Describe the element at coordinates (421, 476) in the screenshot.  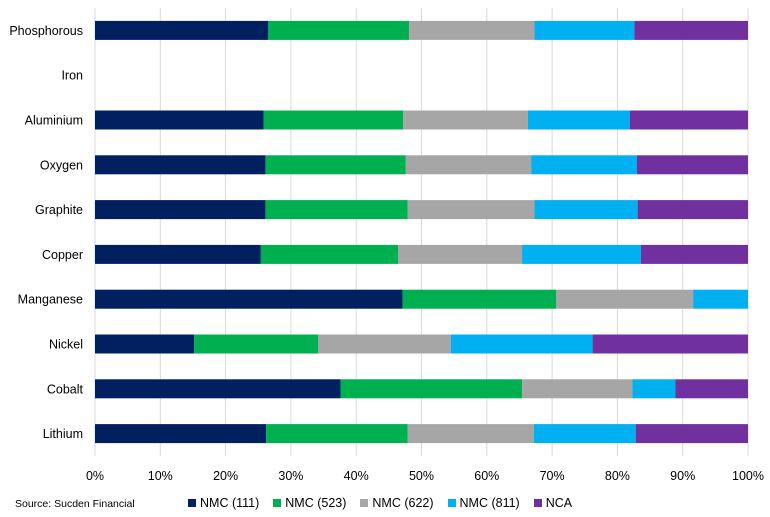
I see `x-tick-label: 50%` at that location.